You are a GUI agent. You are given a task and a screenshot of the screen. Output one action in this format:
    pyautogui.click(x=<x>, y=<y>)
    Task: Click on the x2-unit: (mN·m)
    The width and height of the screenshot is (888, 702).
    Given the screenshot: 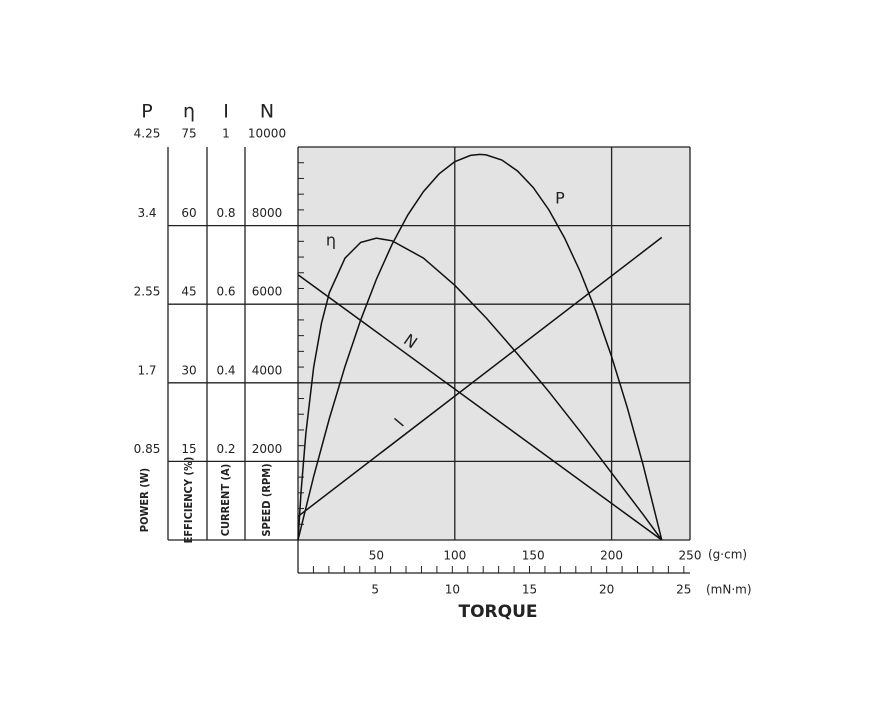 What is the action you would take?
    pyautogui.click(x=729, y=590)
    